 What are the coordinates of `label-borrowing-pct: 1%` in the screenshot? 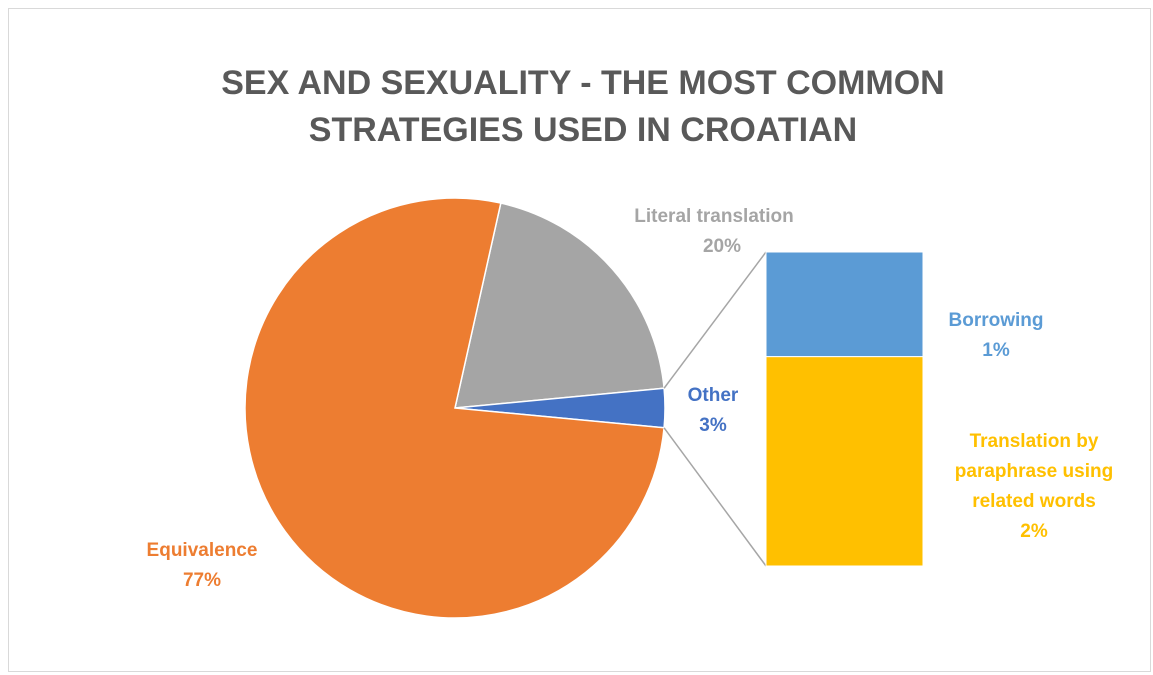 It's located at (996, 350).